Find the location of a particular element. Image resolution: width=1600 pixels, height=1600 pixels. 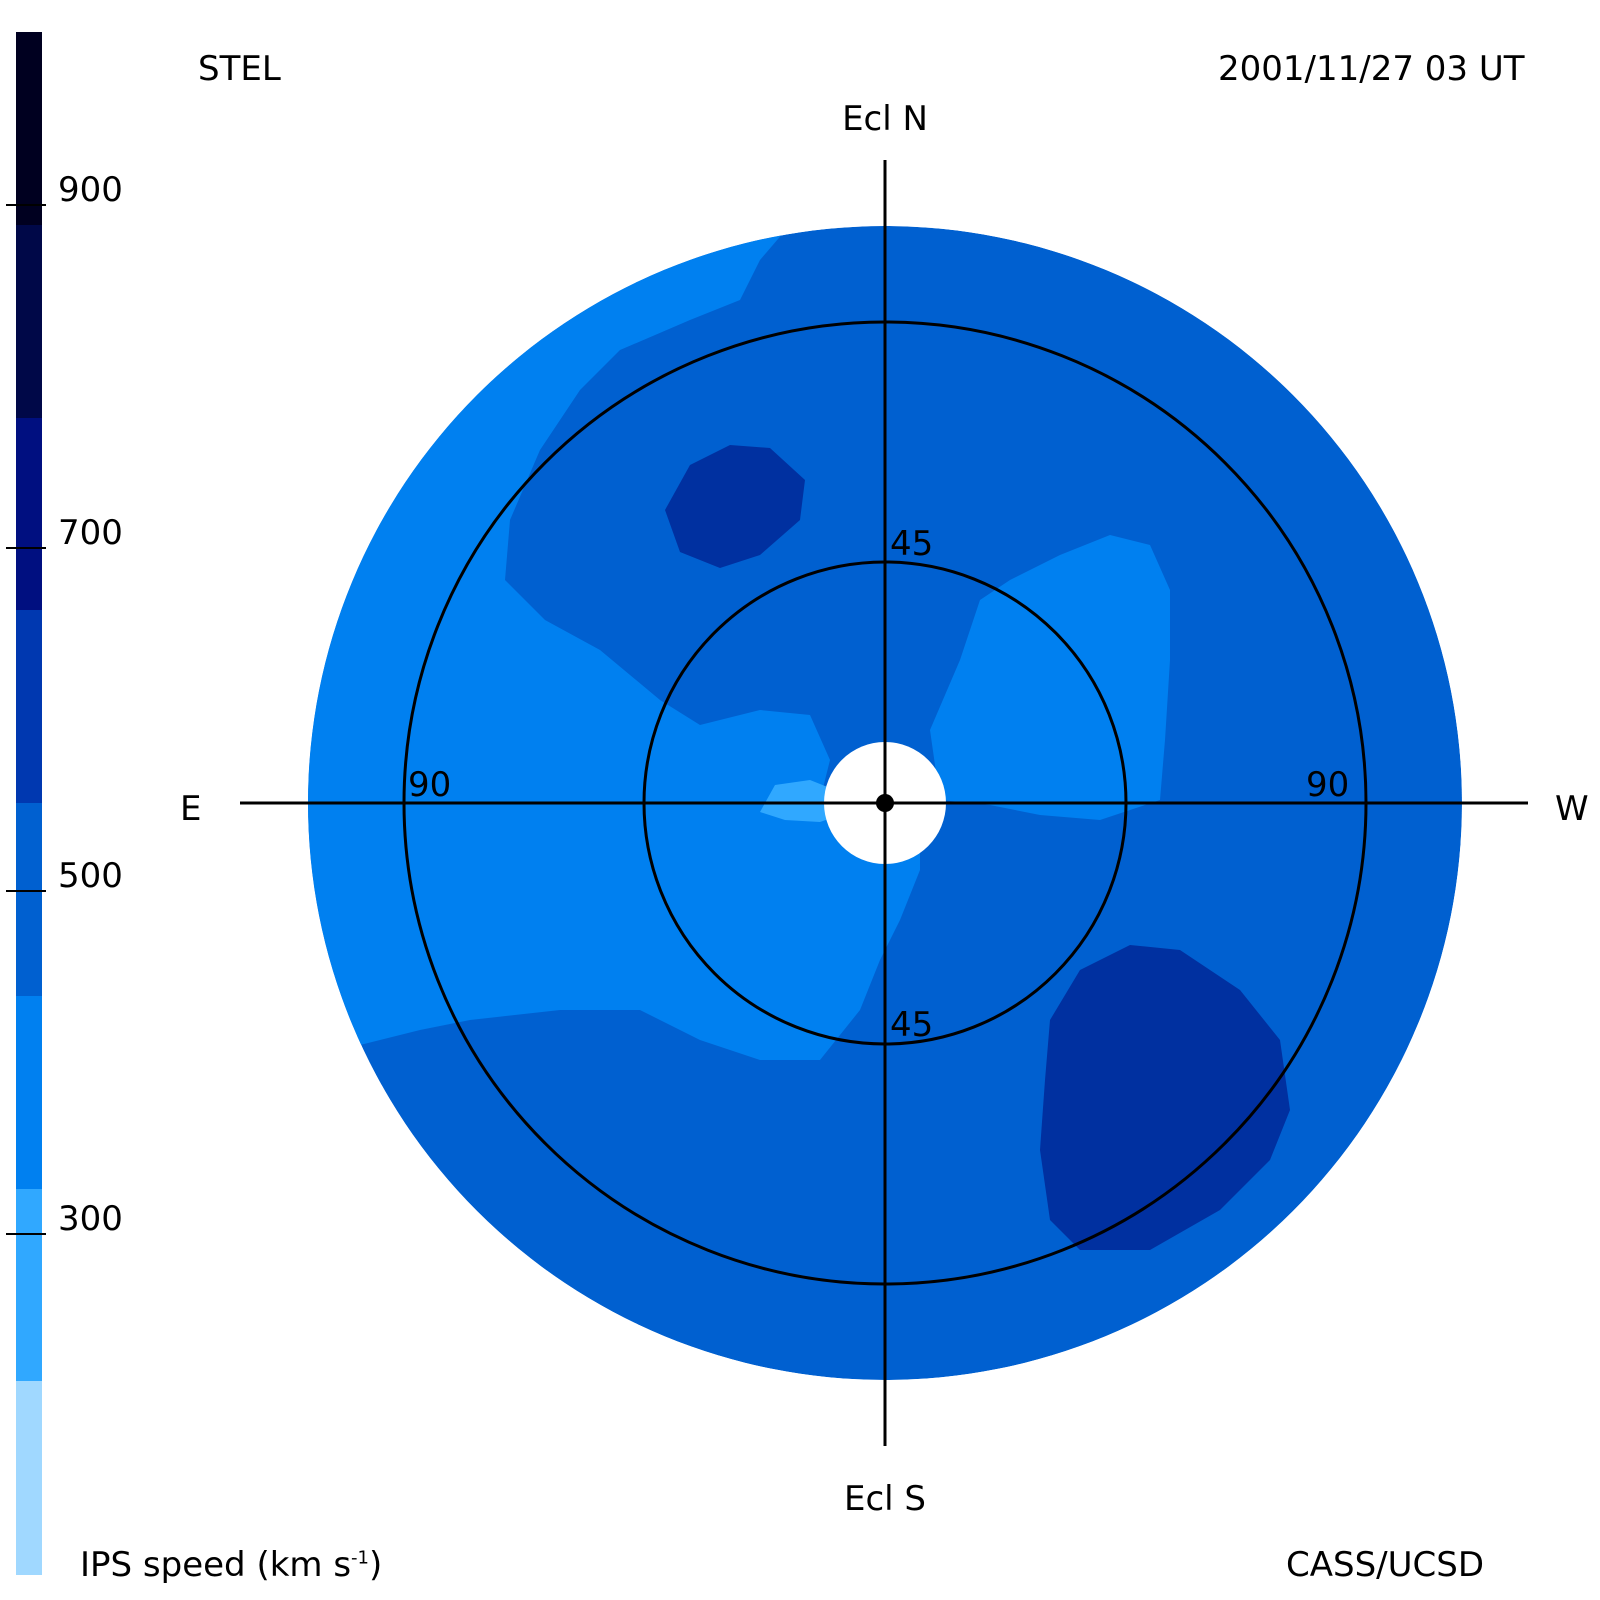

west-label: W is located at coordinates (1572, 809).